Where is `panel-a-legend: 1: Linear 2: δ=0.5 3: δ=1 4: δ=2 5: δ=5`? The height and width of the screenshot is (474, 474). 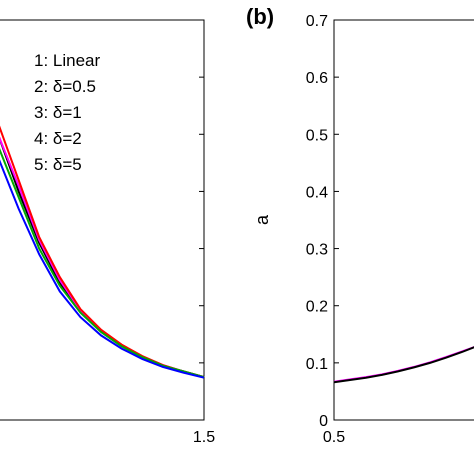
panel-a-legend: 1: Linear 2: δ=0.5 3: δ=1 4: δ=2 5: δ=5 is located at coordinates (67, 112).